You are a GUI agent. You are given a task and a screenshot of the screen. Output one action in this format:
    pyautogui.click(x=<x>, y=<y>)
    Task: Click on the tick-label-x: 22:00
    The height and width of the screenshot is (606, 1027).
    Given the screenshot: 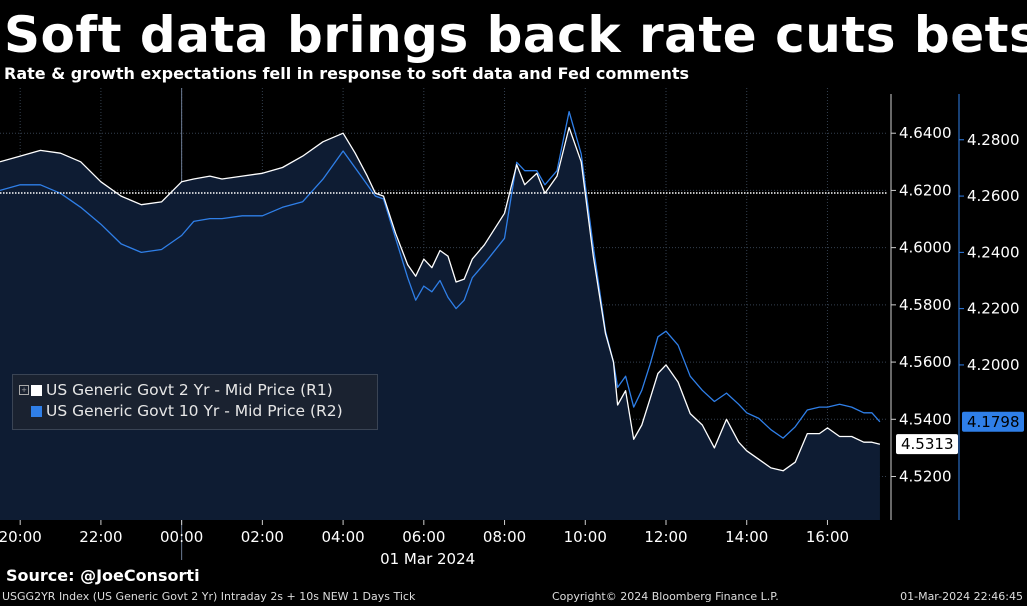 What is the action you would take?
    pyautogui.click(x=100, y=537)
    